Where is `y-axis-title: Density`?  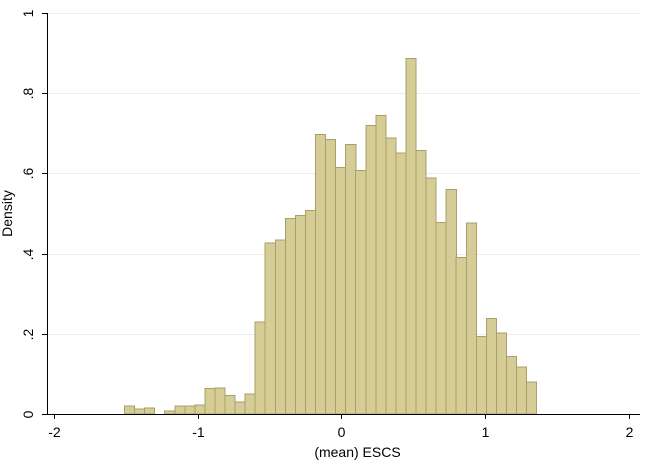
y-axis-title: Density is located at coordinates (7, 213).